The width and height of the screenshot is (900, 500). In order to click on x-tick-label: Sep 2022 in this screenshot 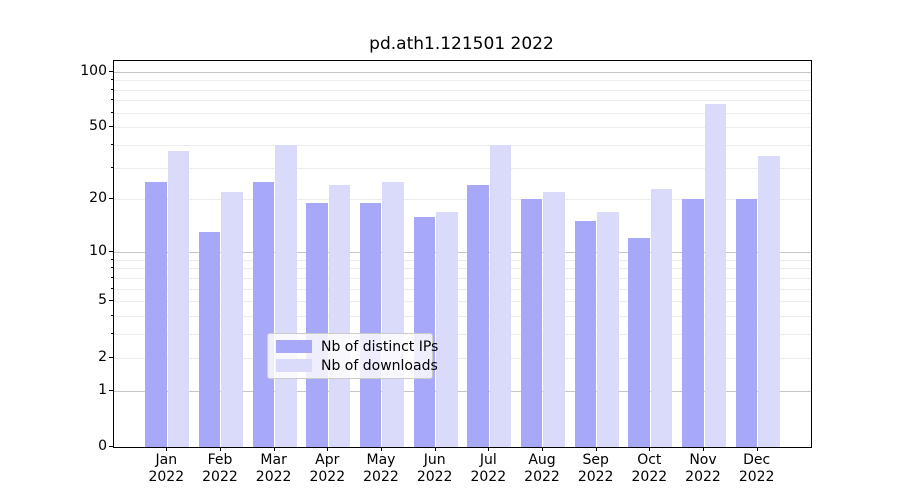, I will do `click(596, 469)`.